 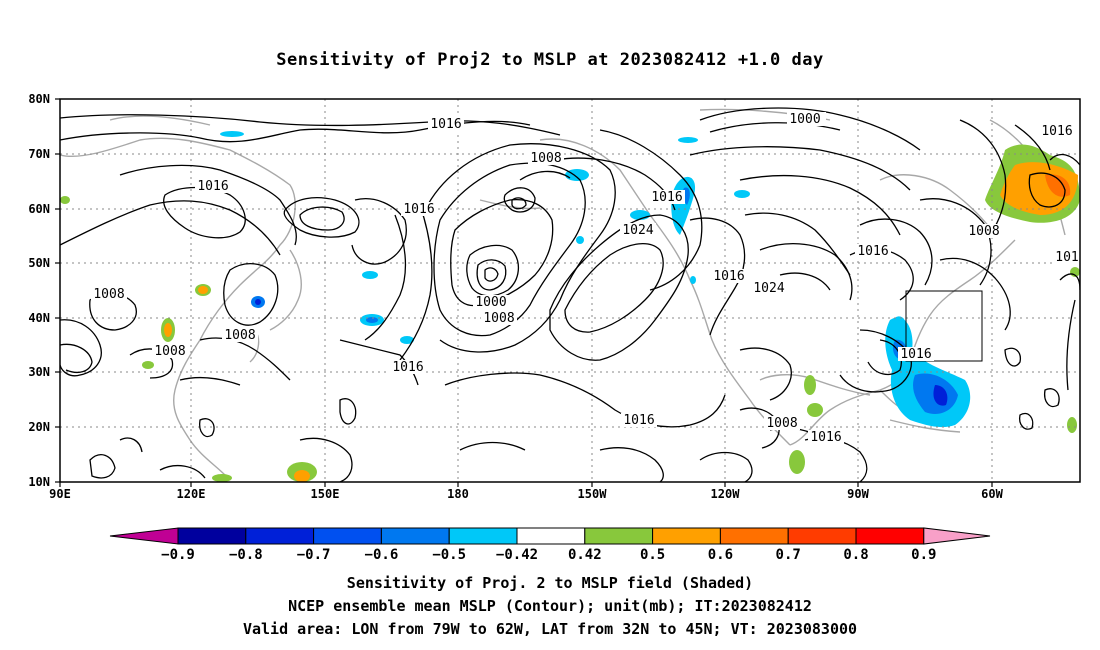 I want to click on colorbar-tick-label: 0.42, so click(x=585, y=555).